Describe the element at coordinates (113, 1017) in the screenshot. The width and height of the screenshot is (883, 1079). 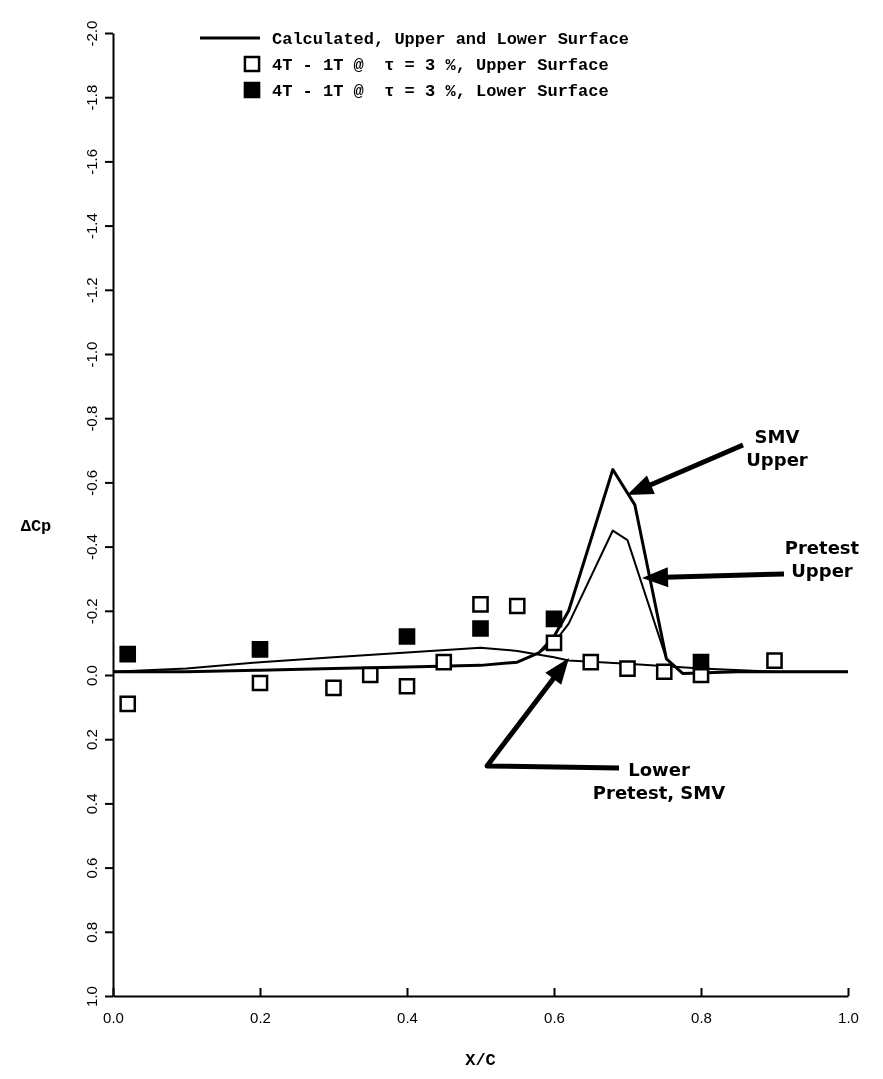
I see `x-tick-label: 0.0` at that location.